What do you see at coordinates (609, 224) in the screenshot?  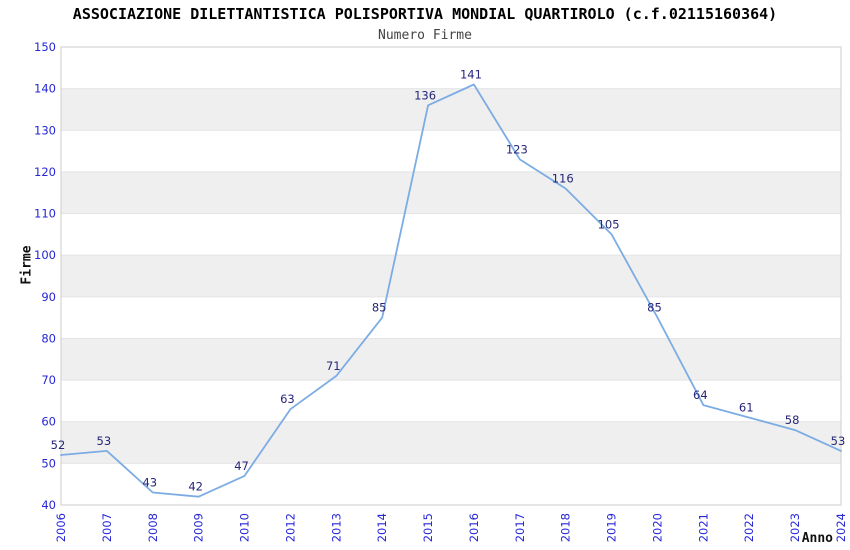 I see `point-label: 105` at bounding box center [609, 224].